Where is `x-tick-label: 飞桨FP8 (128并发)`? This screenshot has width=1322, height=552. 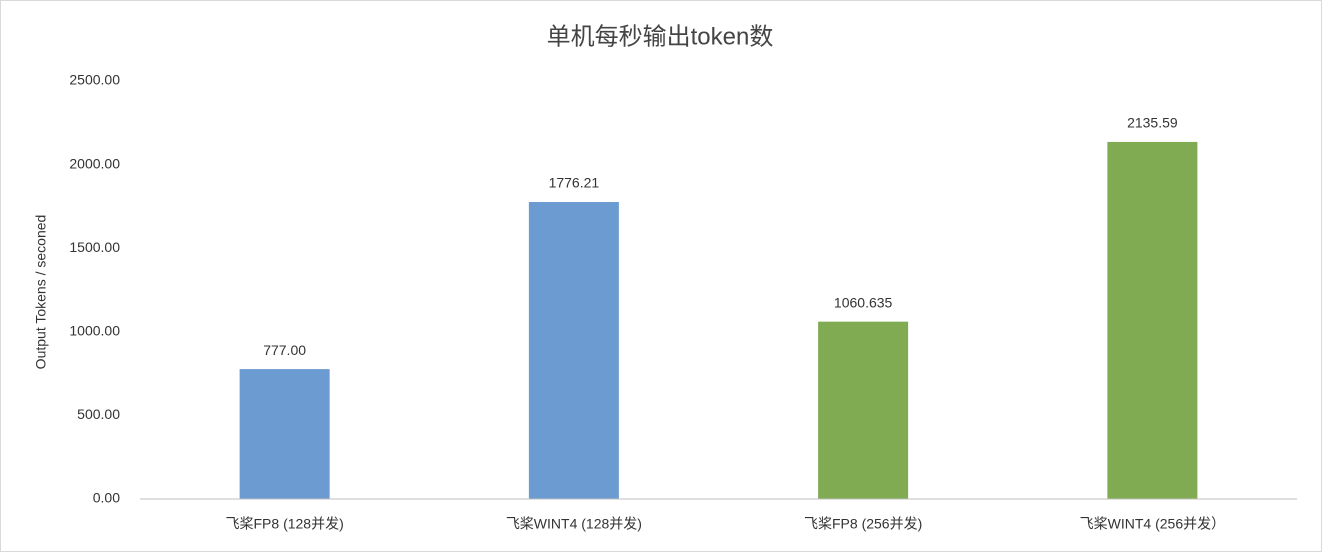
x-tick-label: 飞桨FP8 (128并发) is located at coordinates (285, 524).